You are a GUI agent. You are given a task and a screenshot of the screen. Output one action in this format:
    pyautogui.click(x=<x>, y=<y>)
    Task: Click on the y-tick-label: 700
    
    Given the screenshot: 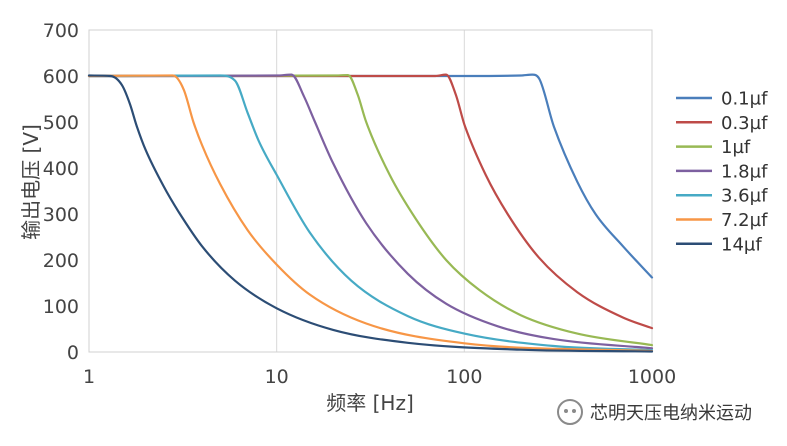 What is the action you would take?
    pyautogui.click(x=61, y=31)
    